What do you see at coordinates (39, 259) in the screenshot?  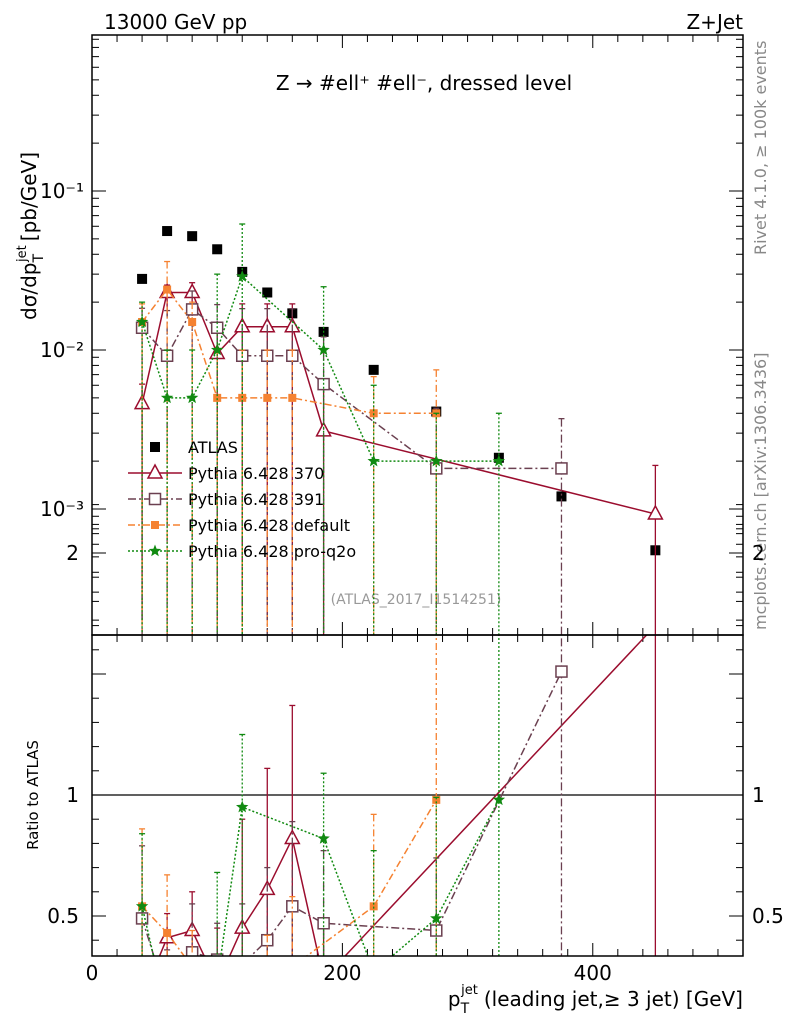 I see `y-label-sub: T` at bounding box center [39, 259].